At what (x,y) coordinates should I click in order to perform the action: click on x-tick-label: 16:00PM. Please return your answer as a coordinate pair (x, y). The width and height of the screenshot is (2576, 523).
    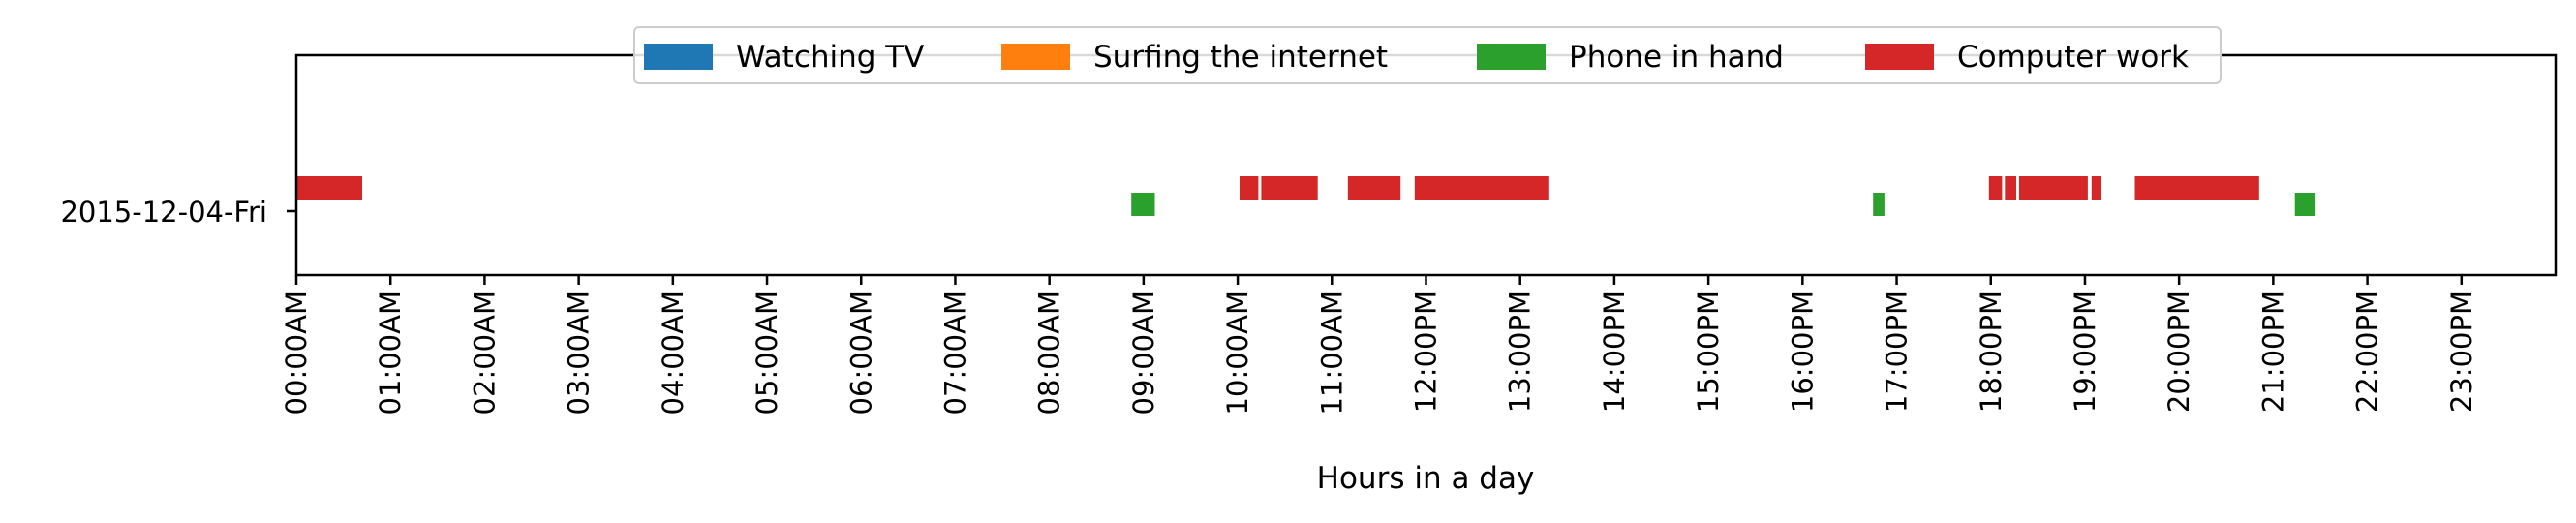
    Looking at the image, I should click on (1802, 352).